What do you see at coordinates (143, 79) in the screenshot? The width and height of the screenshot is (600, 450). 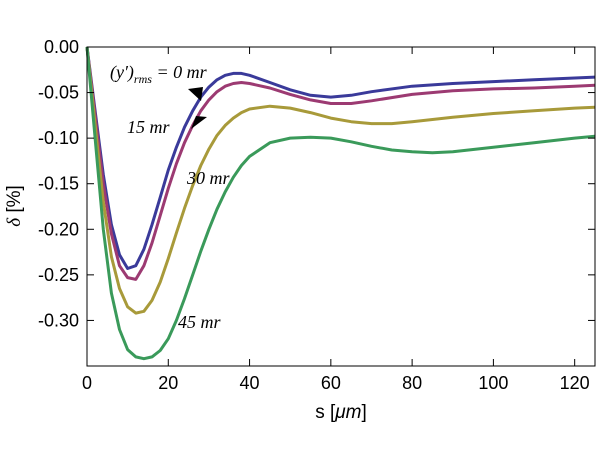 I see `annotation-0mr-sub: rms` at bounding box center [143, 79].